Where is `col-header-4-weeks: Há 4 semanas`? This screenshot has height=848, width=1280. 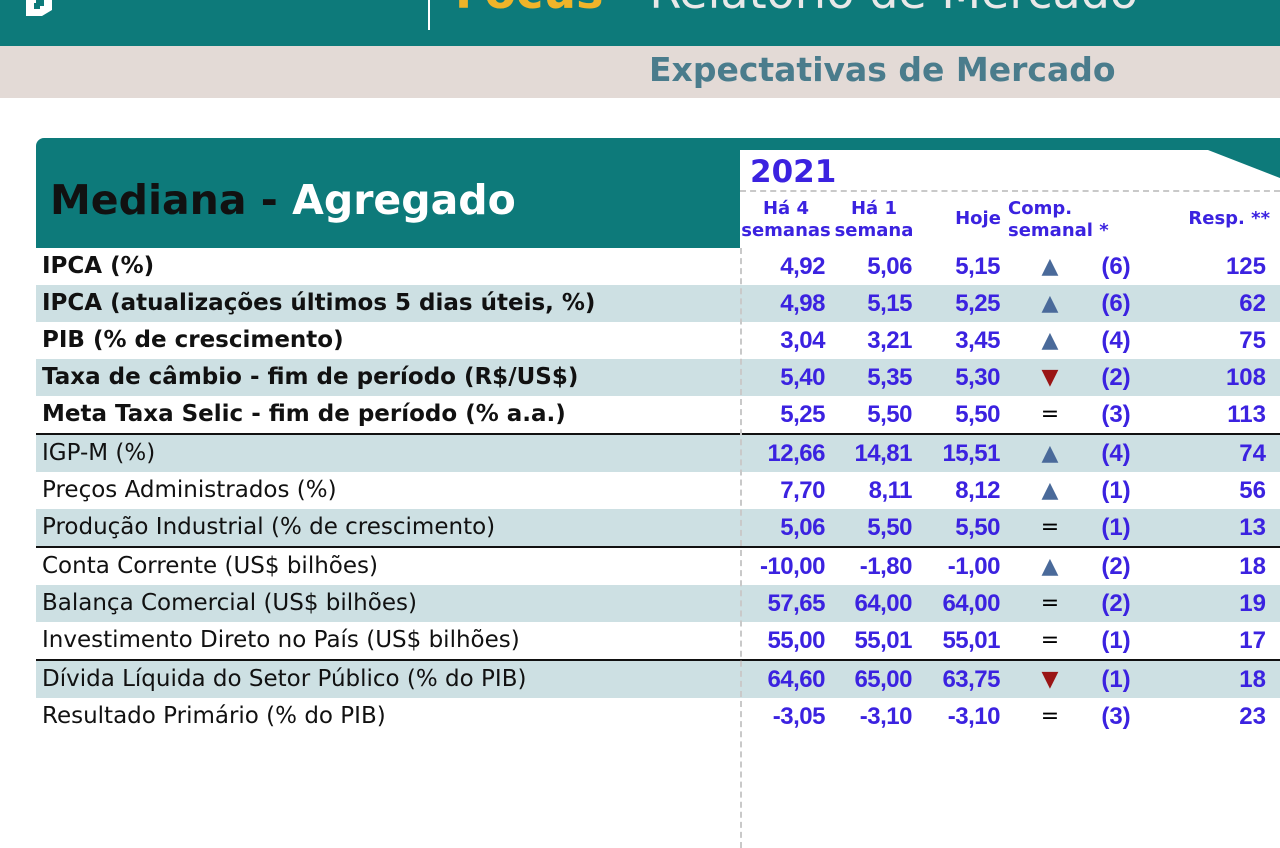 col-header-4-weeks: Há 4 semanas is located at coordinates (786, 220).